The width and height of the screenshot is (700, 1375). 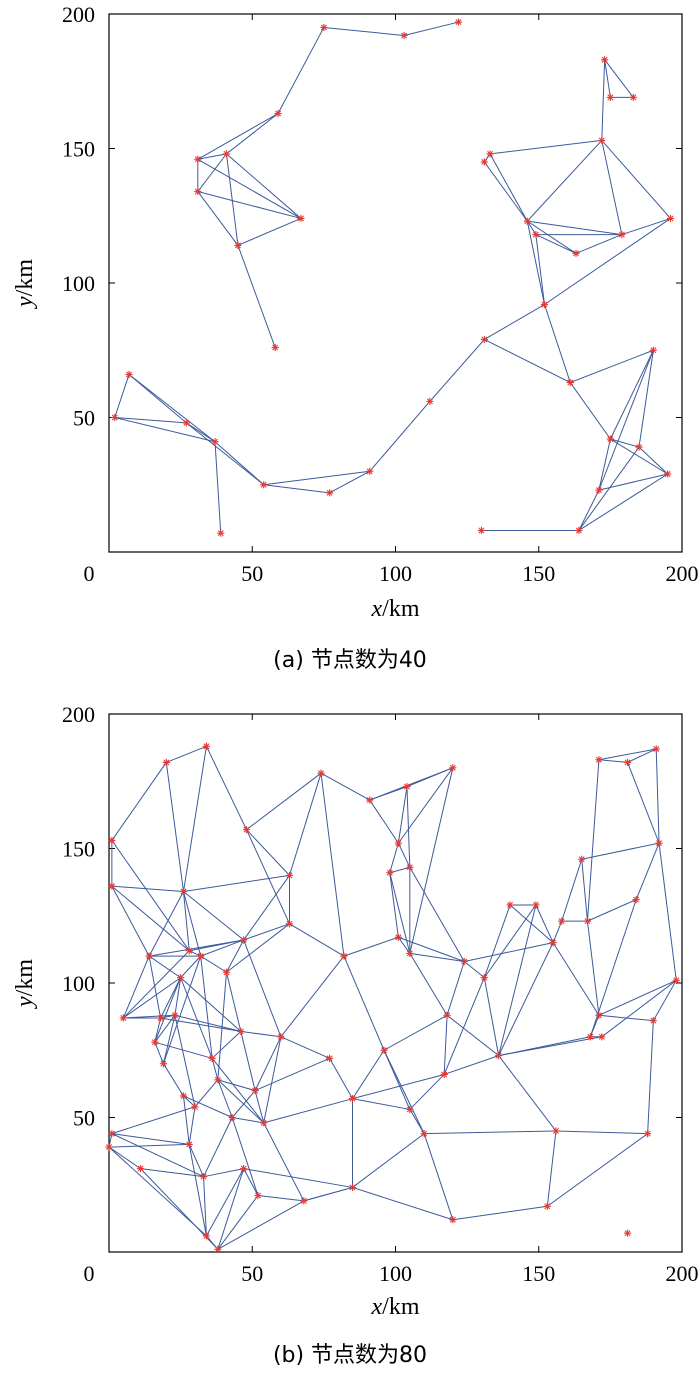 I want to click on chart-a-xtick-label: 200, so click(x=682, y=573).